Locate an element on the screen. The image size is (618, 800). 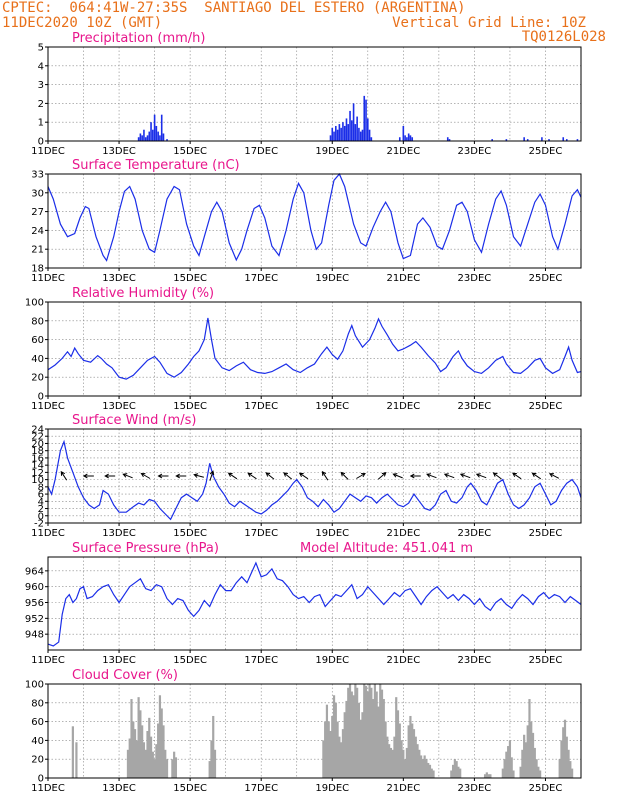
wind-ytick-label: 6 is located at coordinates (41, 495).